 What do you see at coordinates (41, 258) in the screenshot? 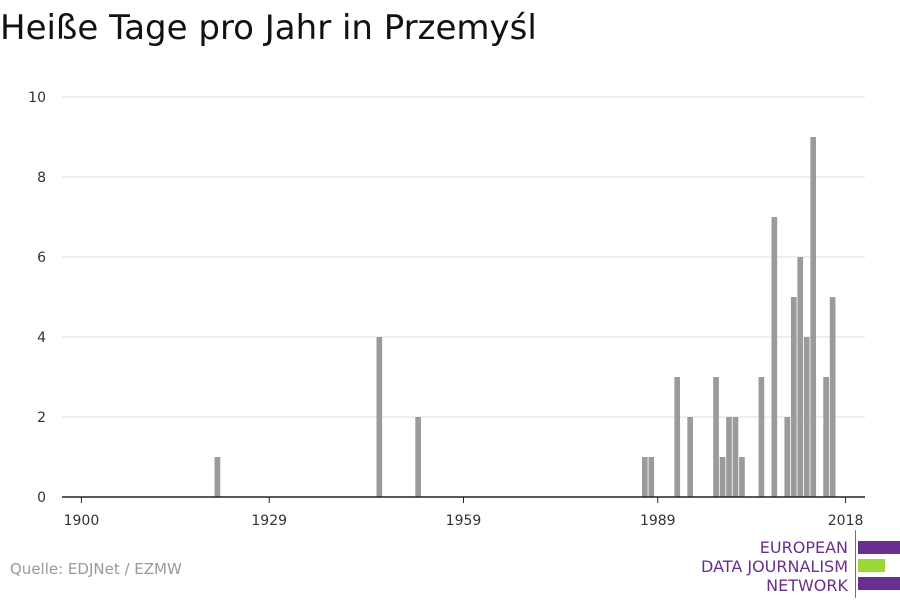
I see `y-tick-label: 6` at bounding box center [41, 258].